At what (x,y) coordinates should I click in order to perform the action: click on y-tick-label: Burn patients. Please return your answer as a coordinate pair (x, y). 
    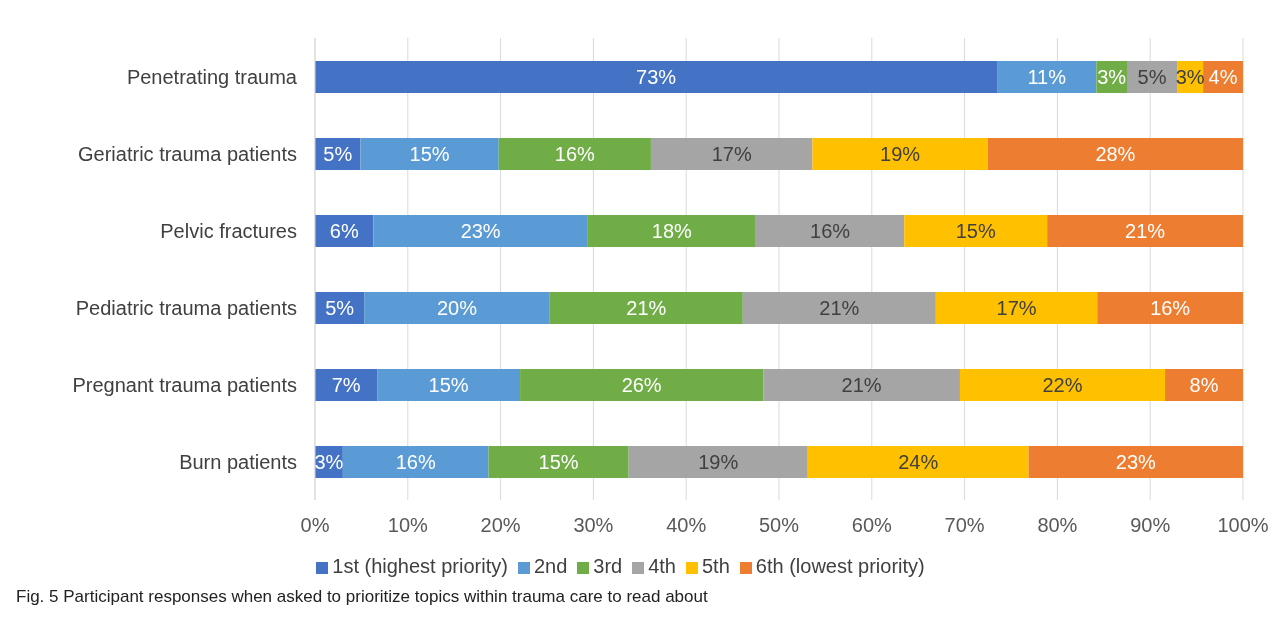
    Looking at the image, I should click on (238, 461).